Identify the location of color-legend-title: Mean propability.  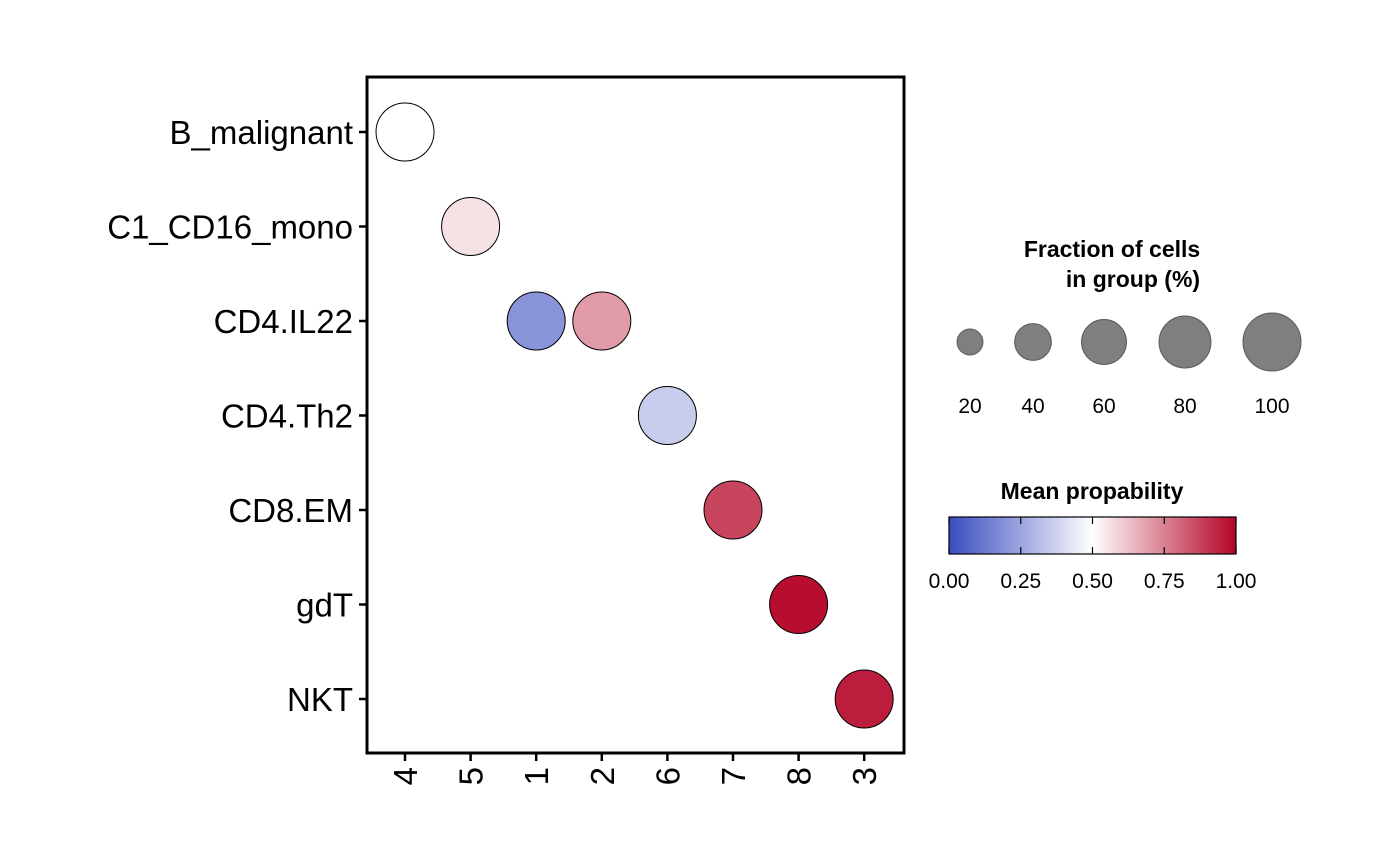
(1092, 491).